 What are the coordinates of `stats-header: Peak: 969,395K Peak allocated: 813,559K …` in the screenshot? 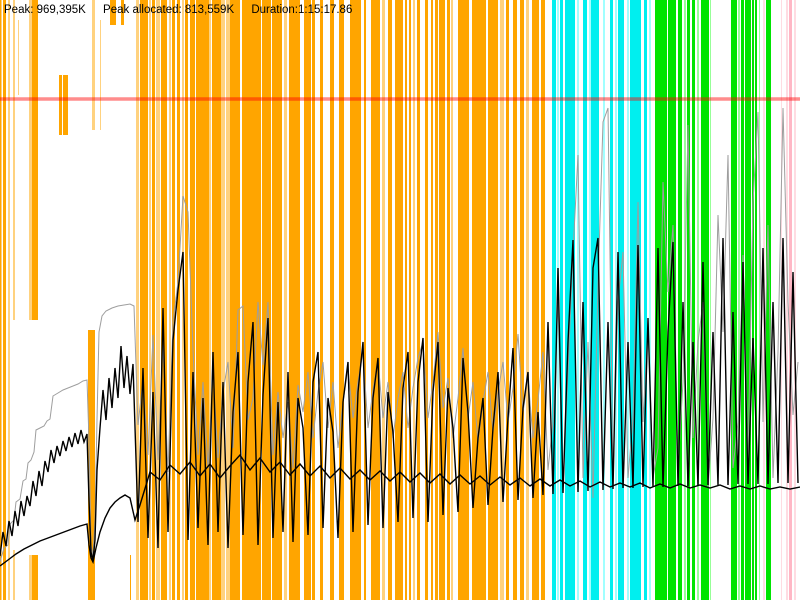 It's located at (178, 10).